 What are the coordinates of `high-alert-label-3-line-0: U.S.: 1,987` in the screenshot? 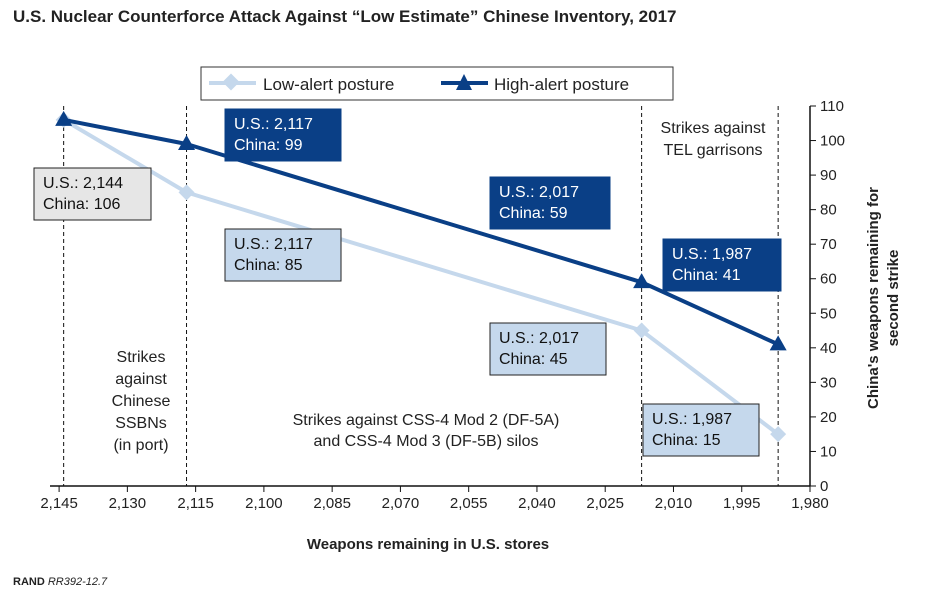 It's located at (712, 254).